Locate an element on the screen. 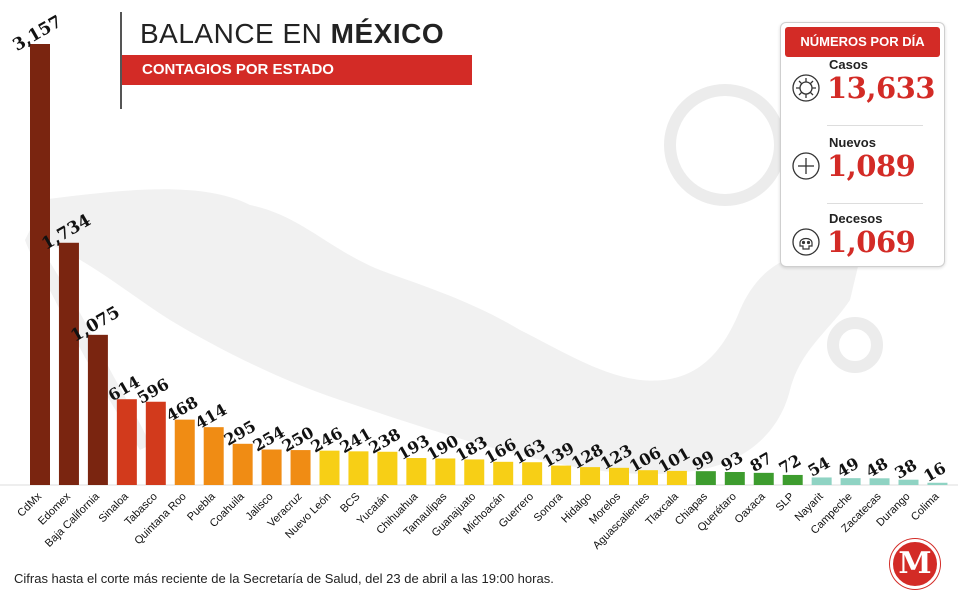 The height and width of the screenshot is (596, 958). stat-nuevos: Nuevos 1,089 is located at coordinates (863, 165).